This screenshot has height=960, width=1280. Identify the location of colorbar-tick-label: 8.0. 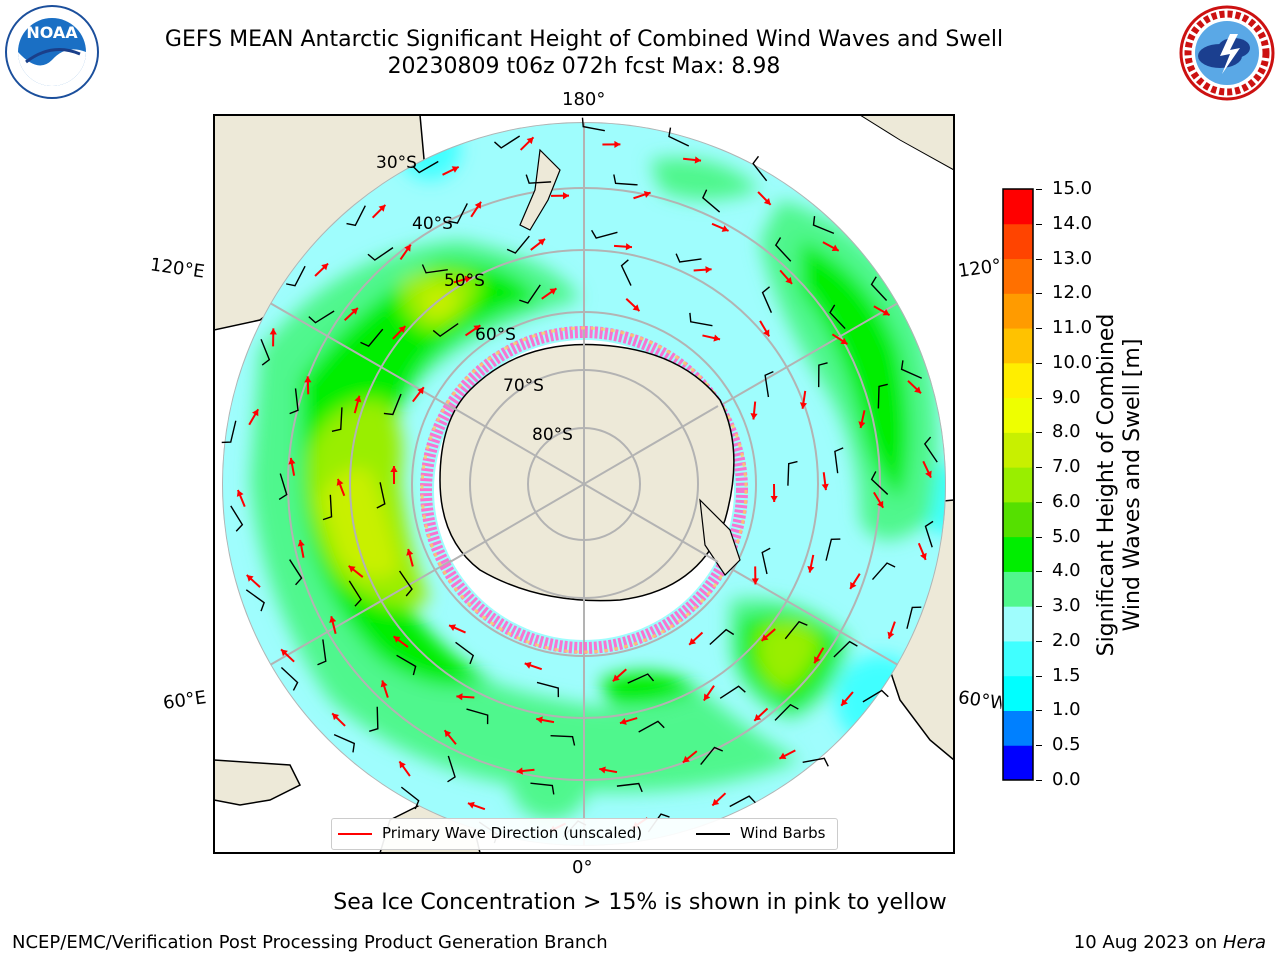
(1066, 432).